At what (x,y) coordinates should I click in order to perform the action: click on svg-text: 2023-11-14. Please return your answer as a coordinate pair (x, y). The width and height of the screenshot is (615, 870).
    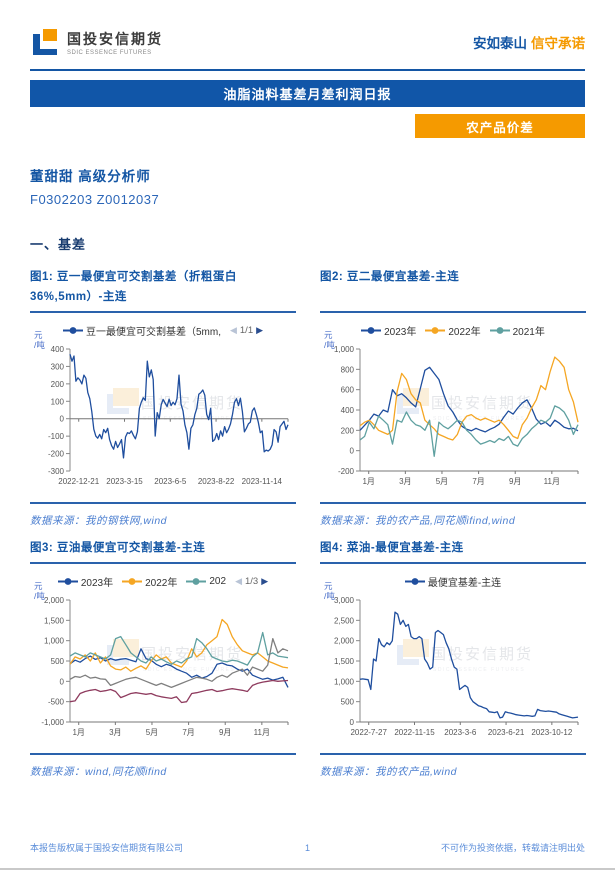
    Looking at the image, I should click on (262, 481).